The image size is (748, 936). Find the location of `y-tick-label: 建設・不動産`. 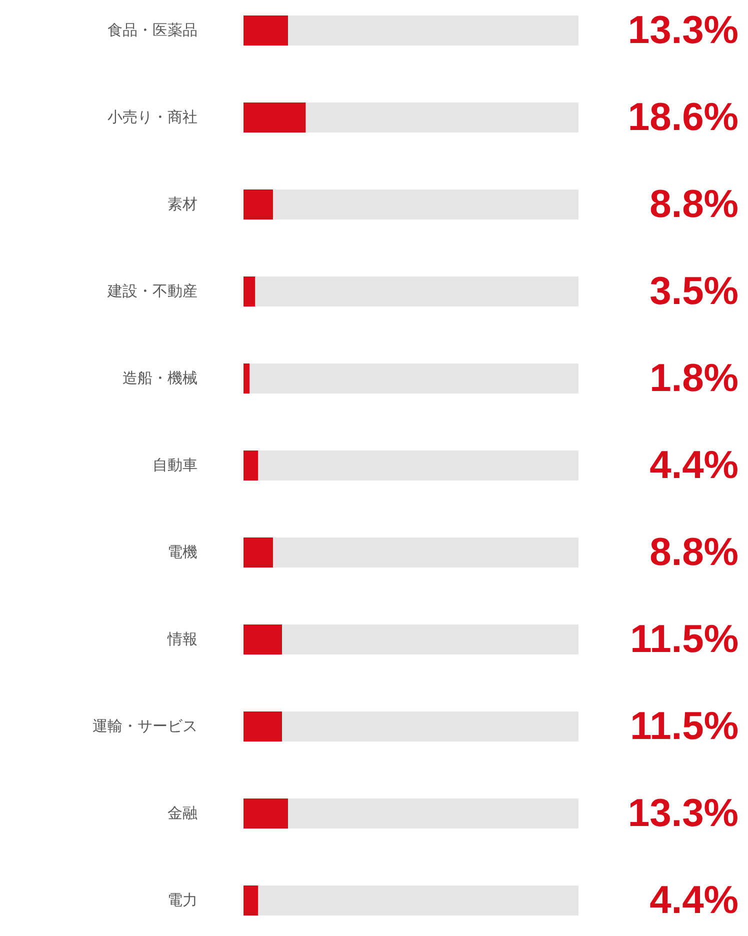

y-tick-label: 建設・不動産 is located at coordinates (152, 291).